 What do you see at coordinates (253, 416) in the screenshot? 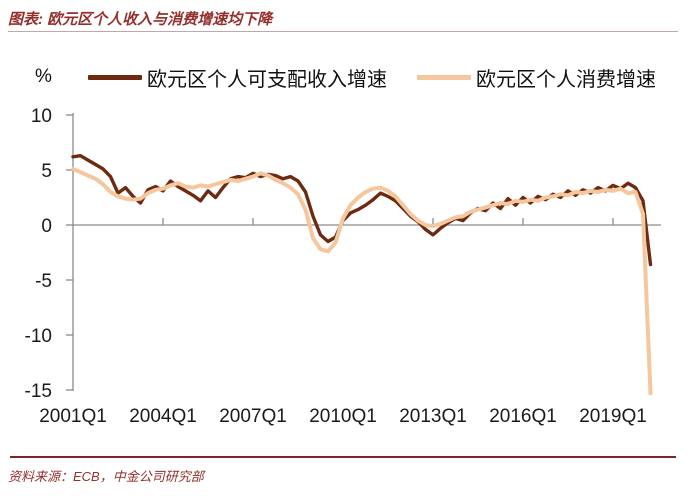
I see `x-tick-label: 2007Q1` at bounding box center [253, 416].